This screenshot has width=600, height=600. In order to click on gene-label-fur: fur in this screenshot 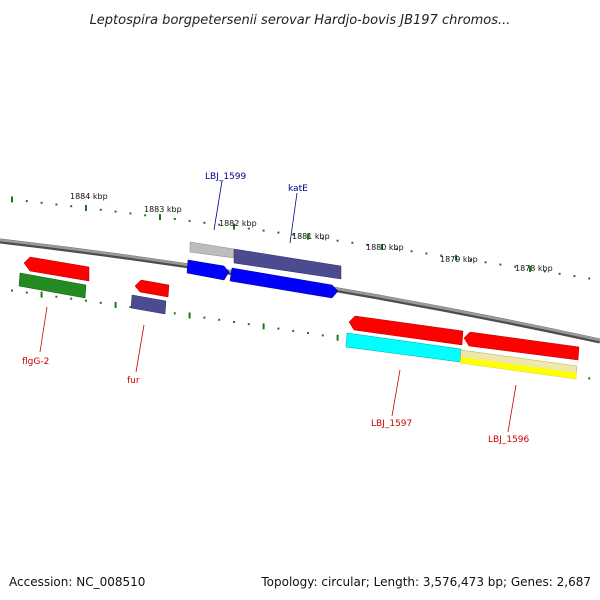, I will do `click(133, 381)`.